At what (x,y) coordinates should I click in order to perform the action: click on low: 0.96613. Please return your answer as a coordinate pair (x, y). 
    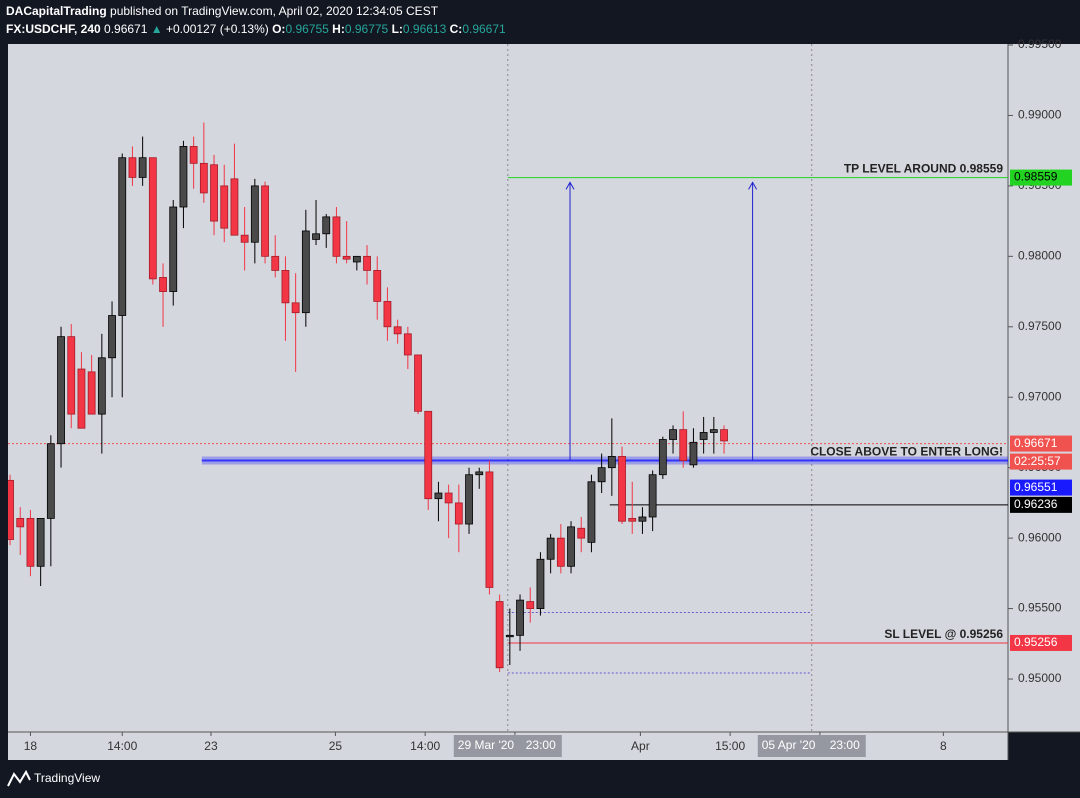
    Looking at the image, I should click on (425, 29).